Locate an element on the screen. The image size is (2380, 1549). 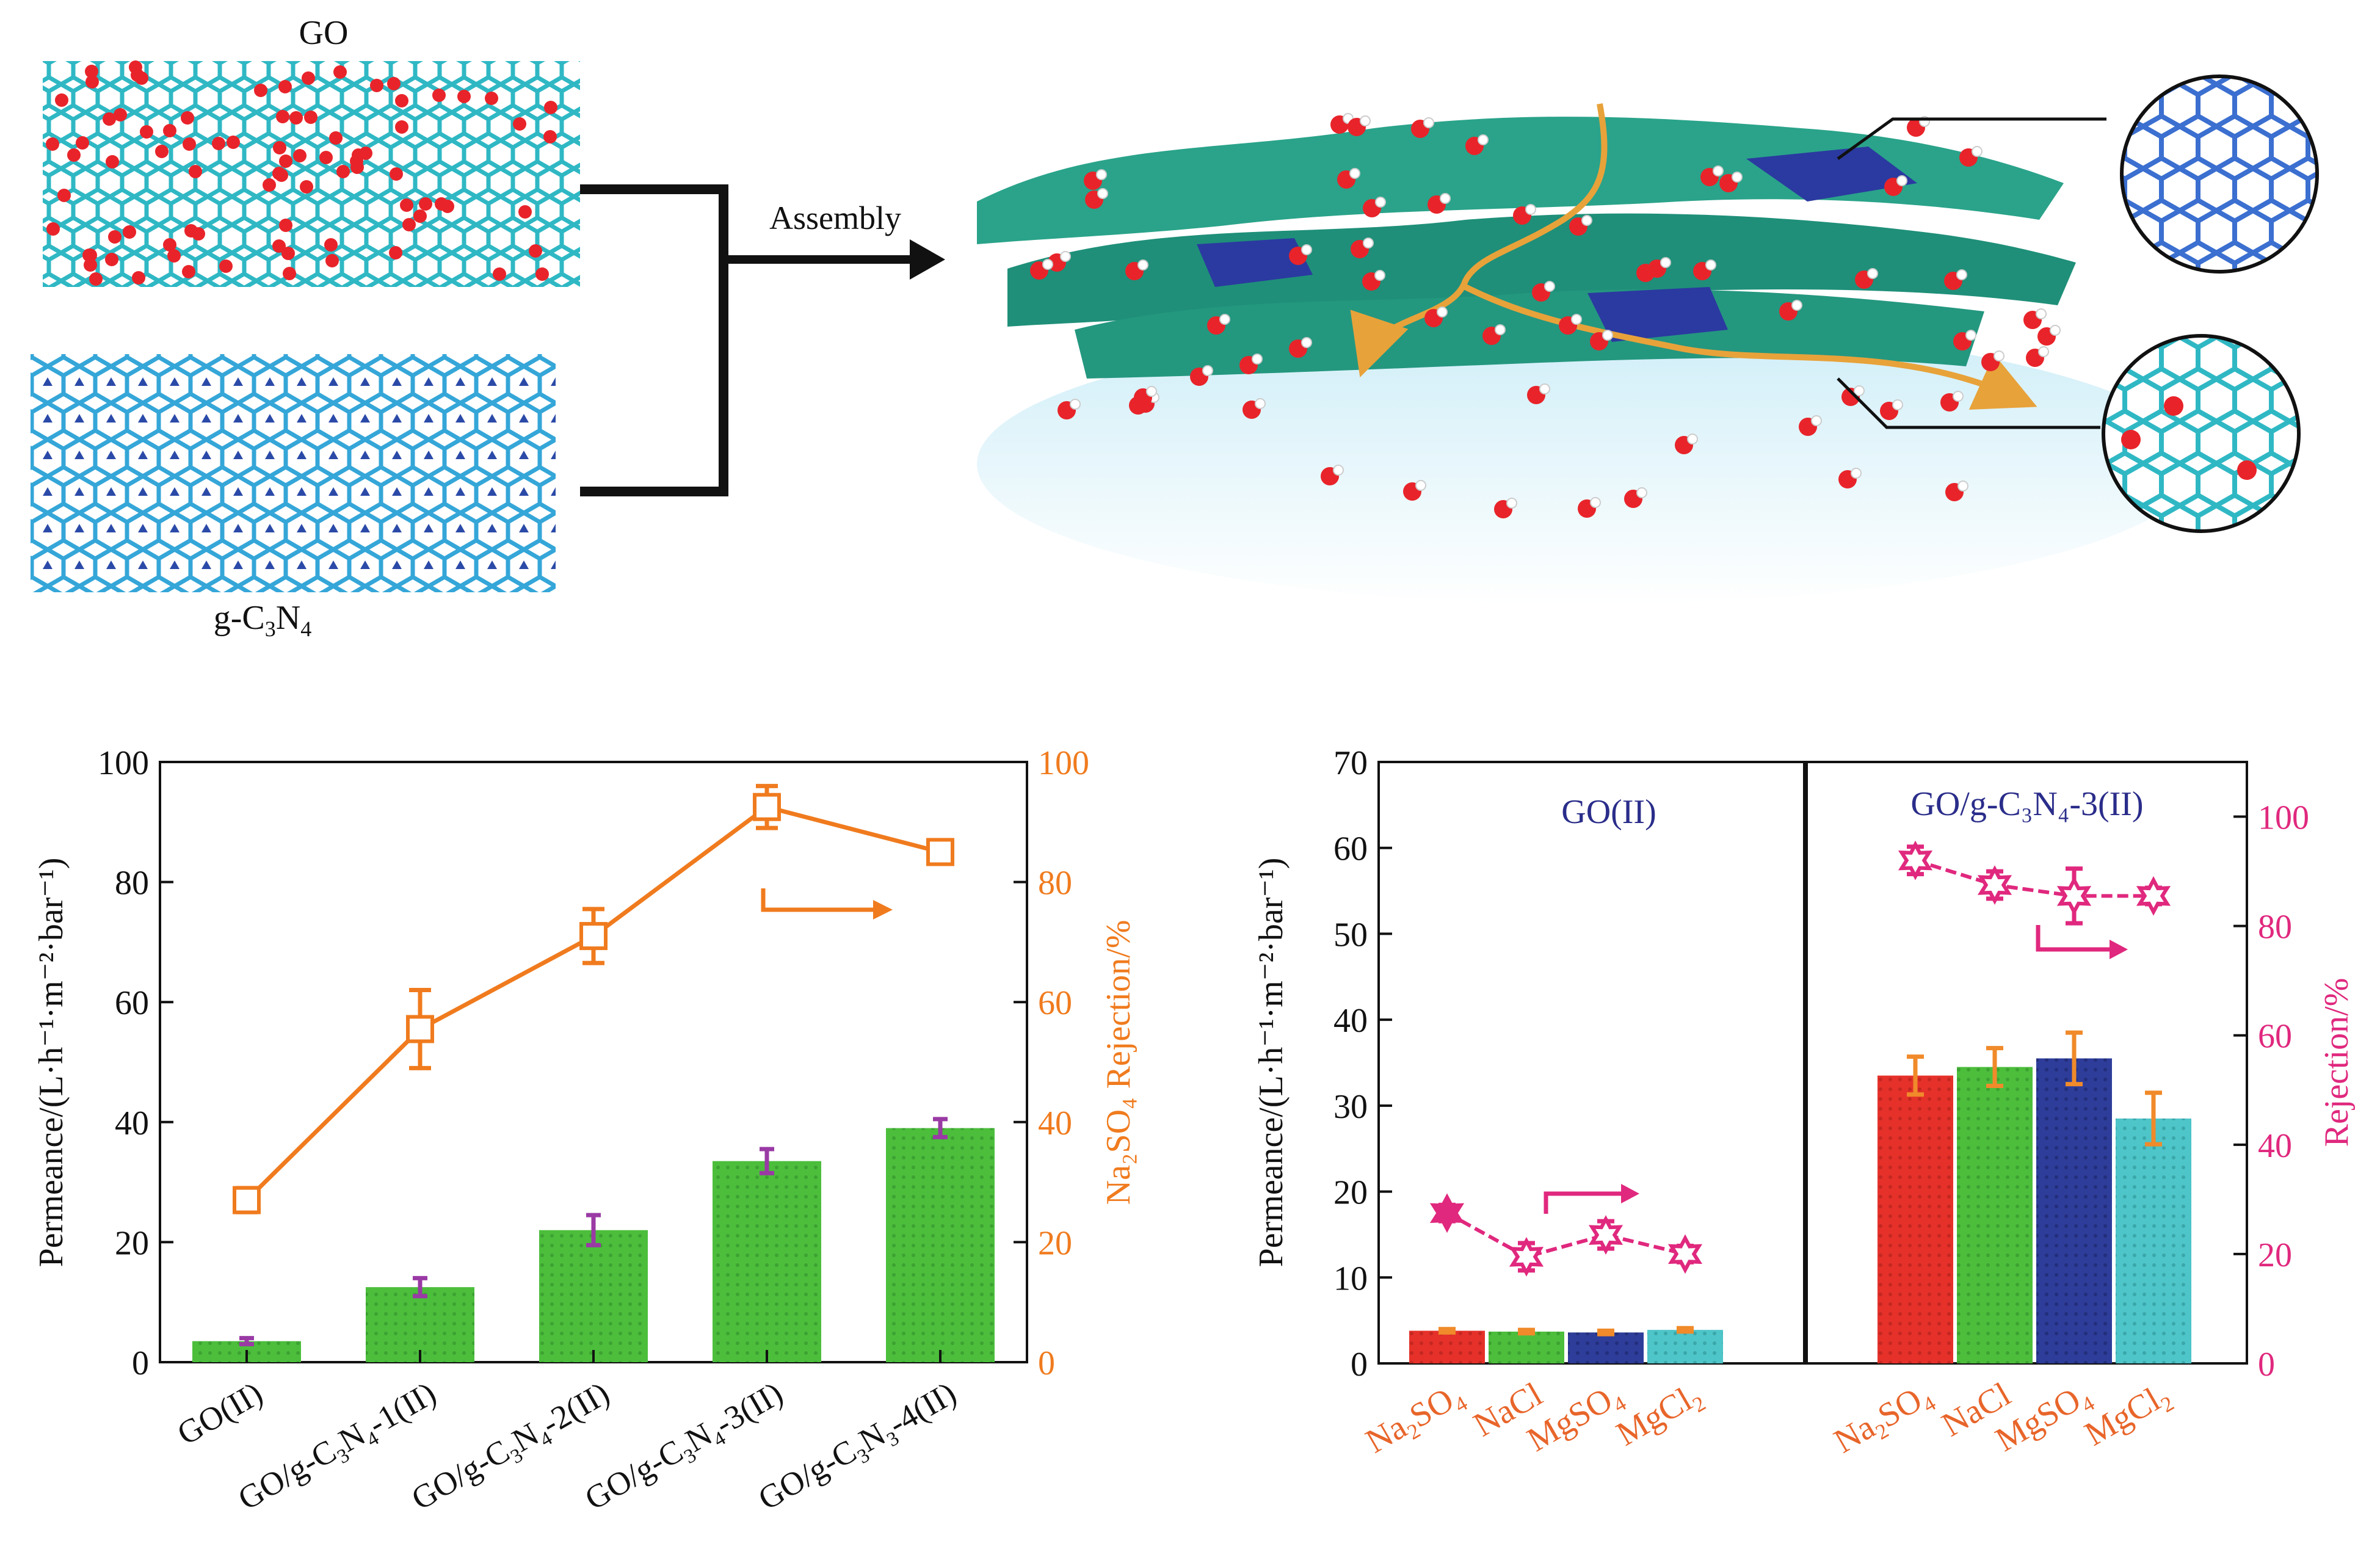
y2-tick-label: 20 is located at coordinates (1055, 1243).